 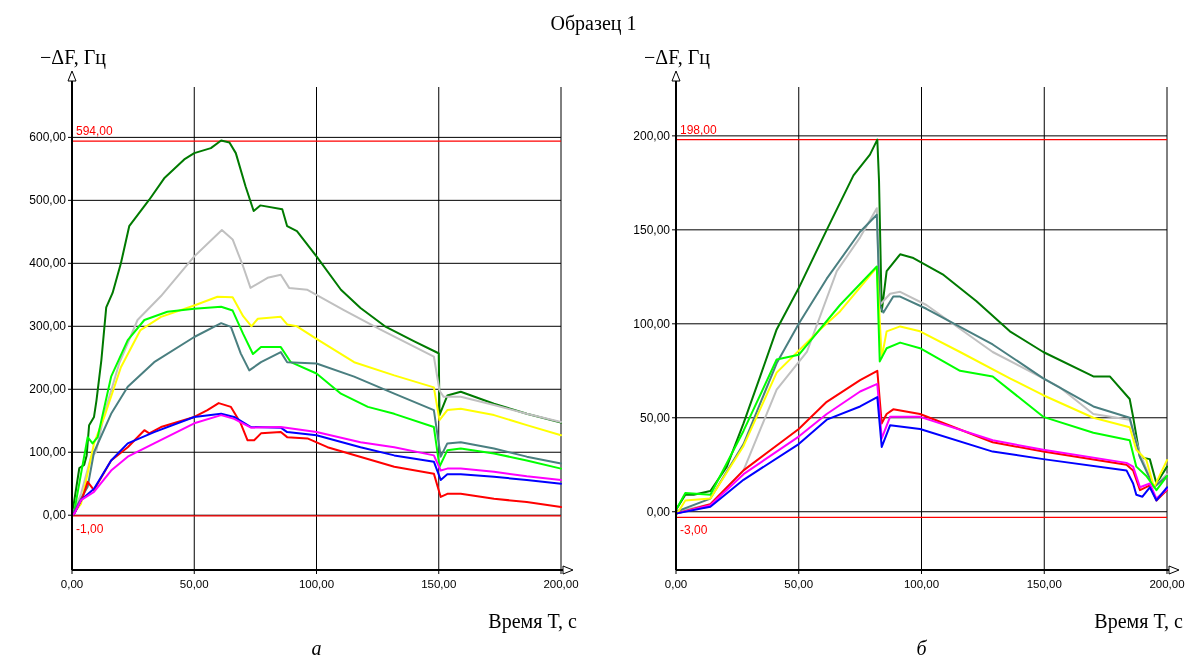 What do you see at coordinates (48, 137) in the screenshot?
I see `y-tick-label: 600,00` at bounding box center [48, 137].